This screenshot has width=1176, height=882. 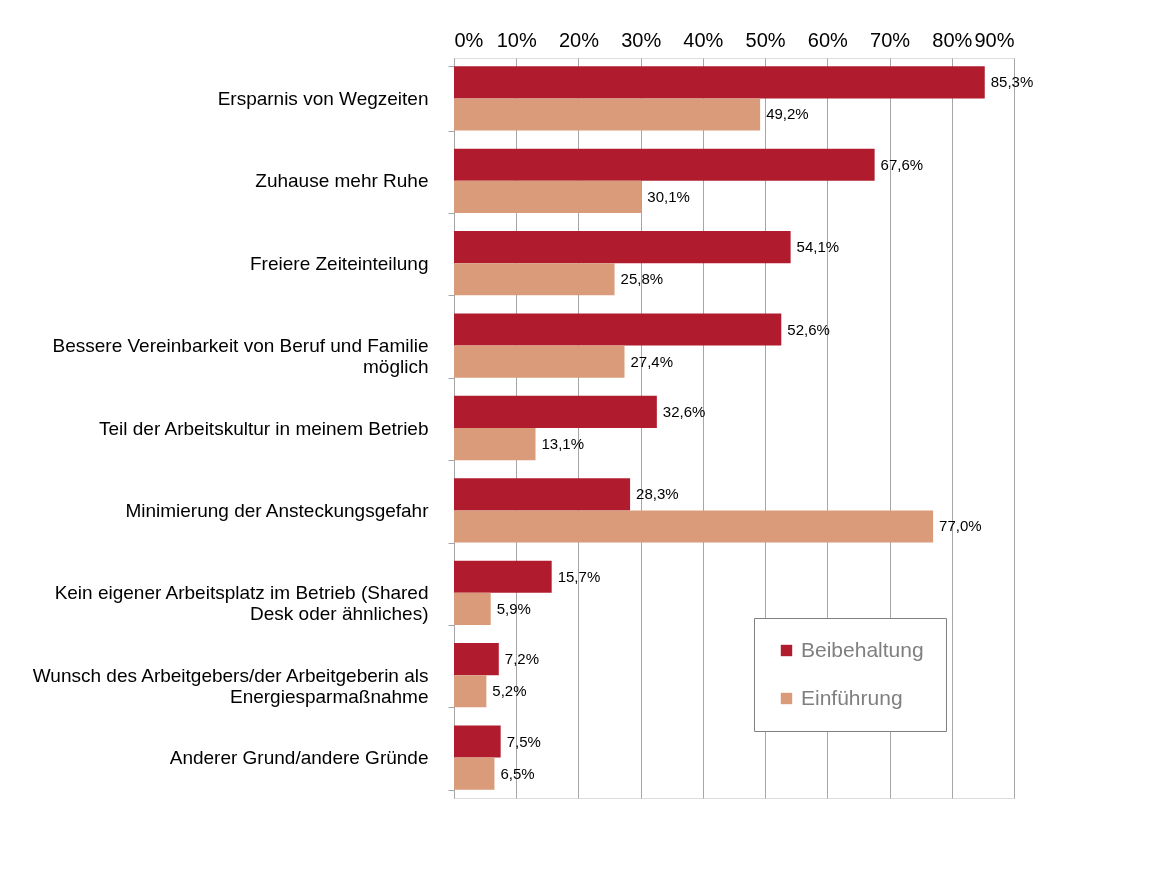 I want to click on x-tick-label: 30%, so click(x=641, y=39).